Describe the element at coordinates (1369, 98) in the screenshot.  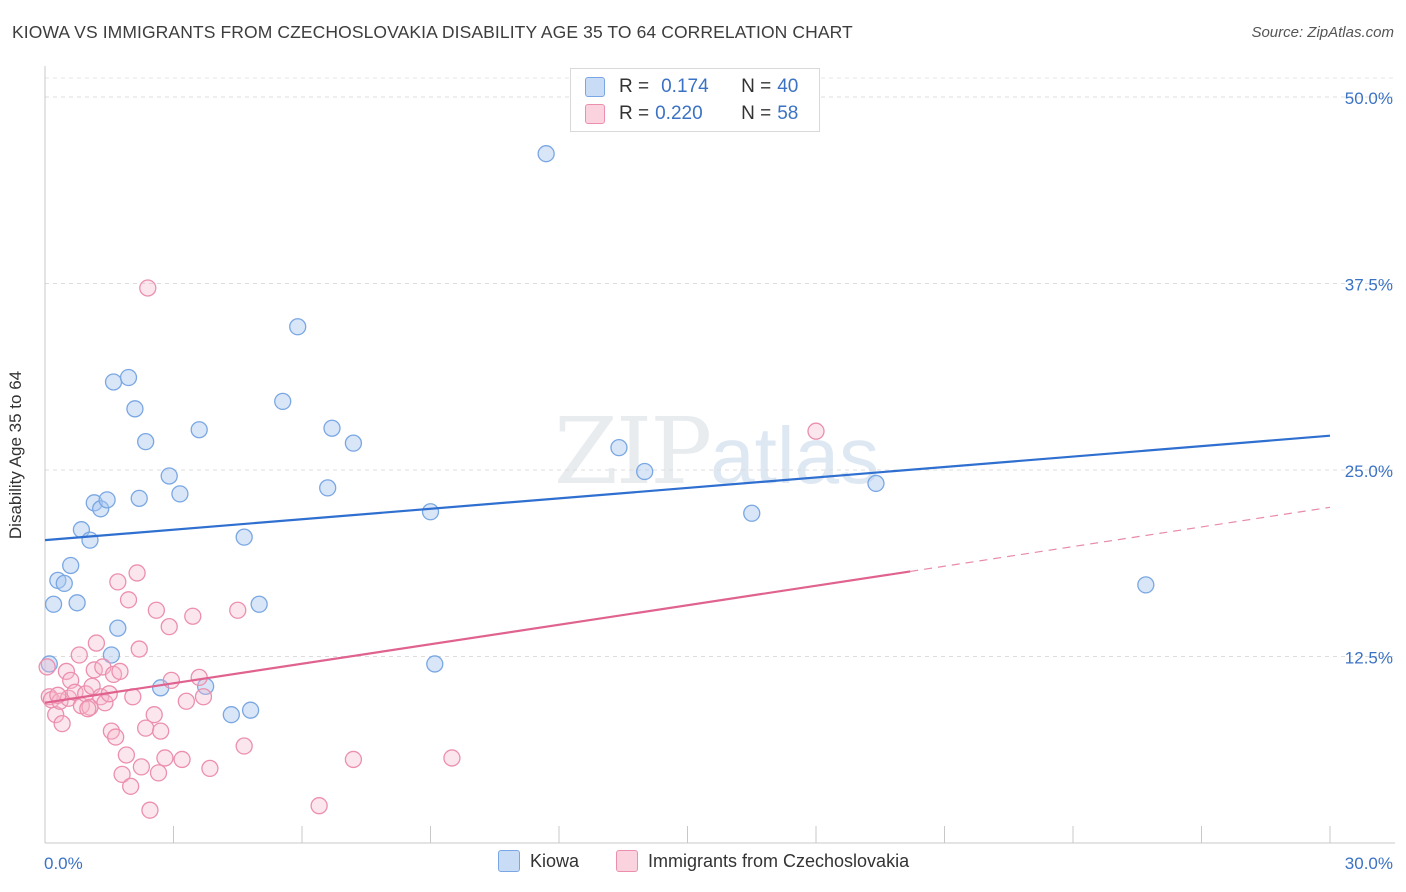
I see `y-tick-label: 50.0%` at that location.